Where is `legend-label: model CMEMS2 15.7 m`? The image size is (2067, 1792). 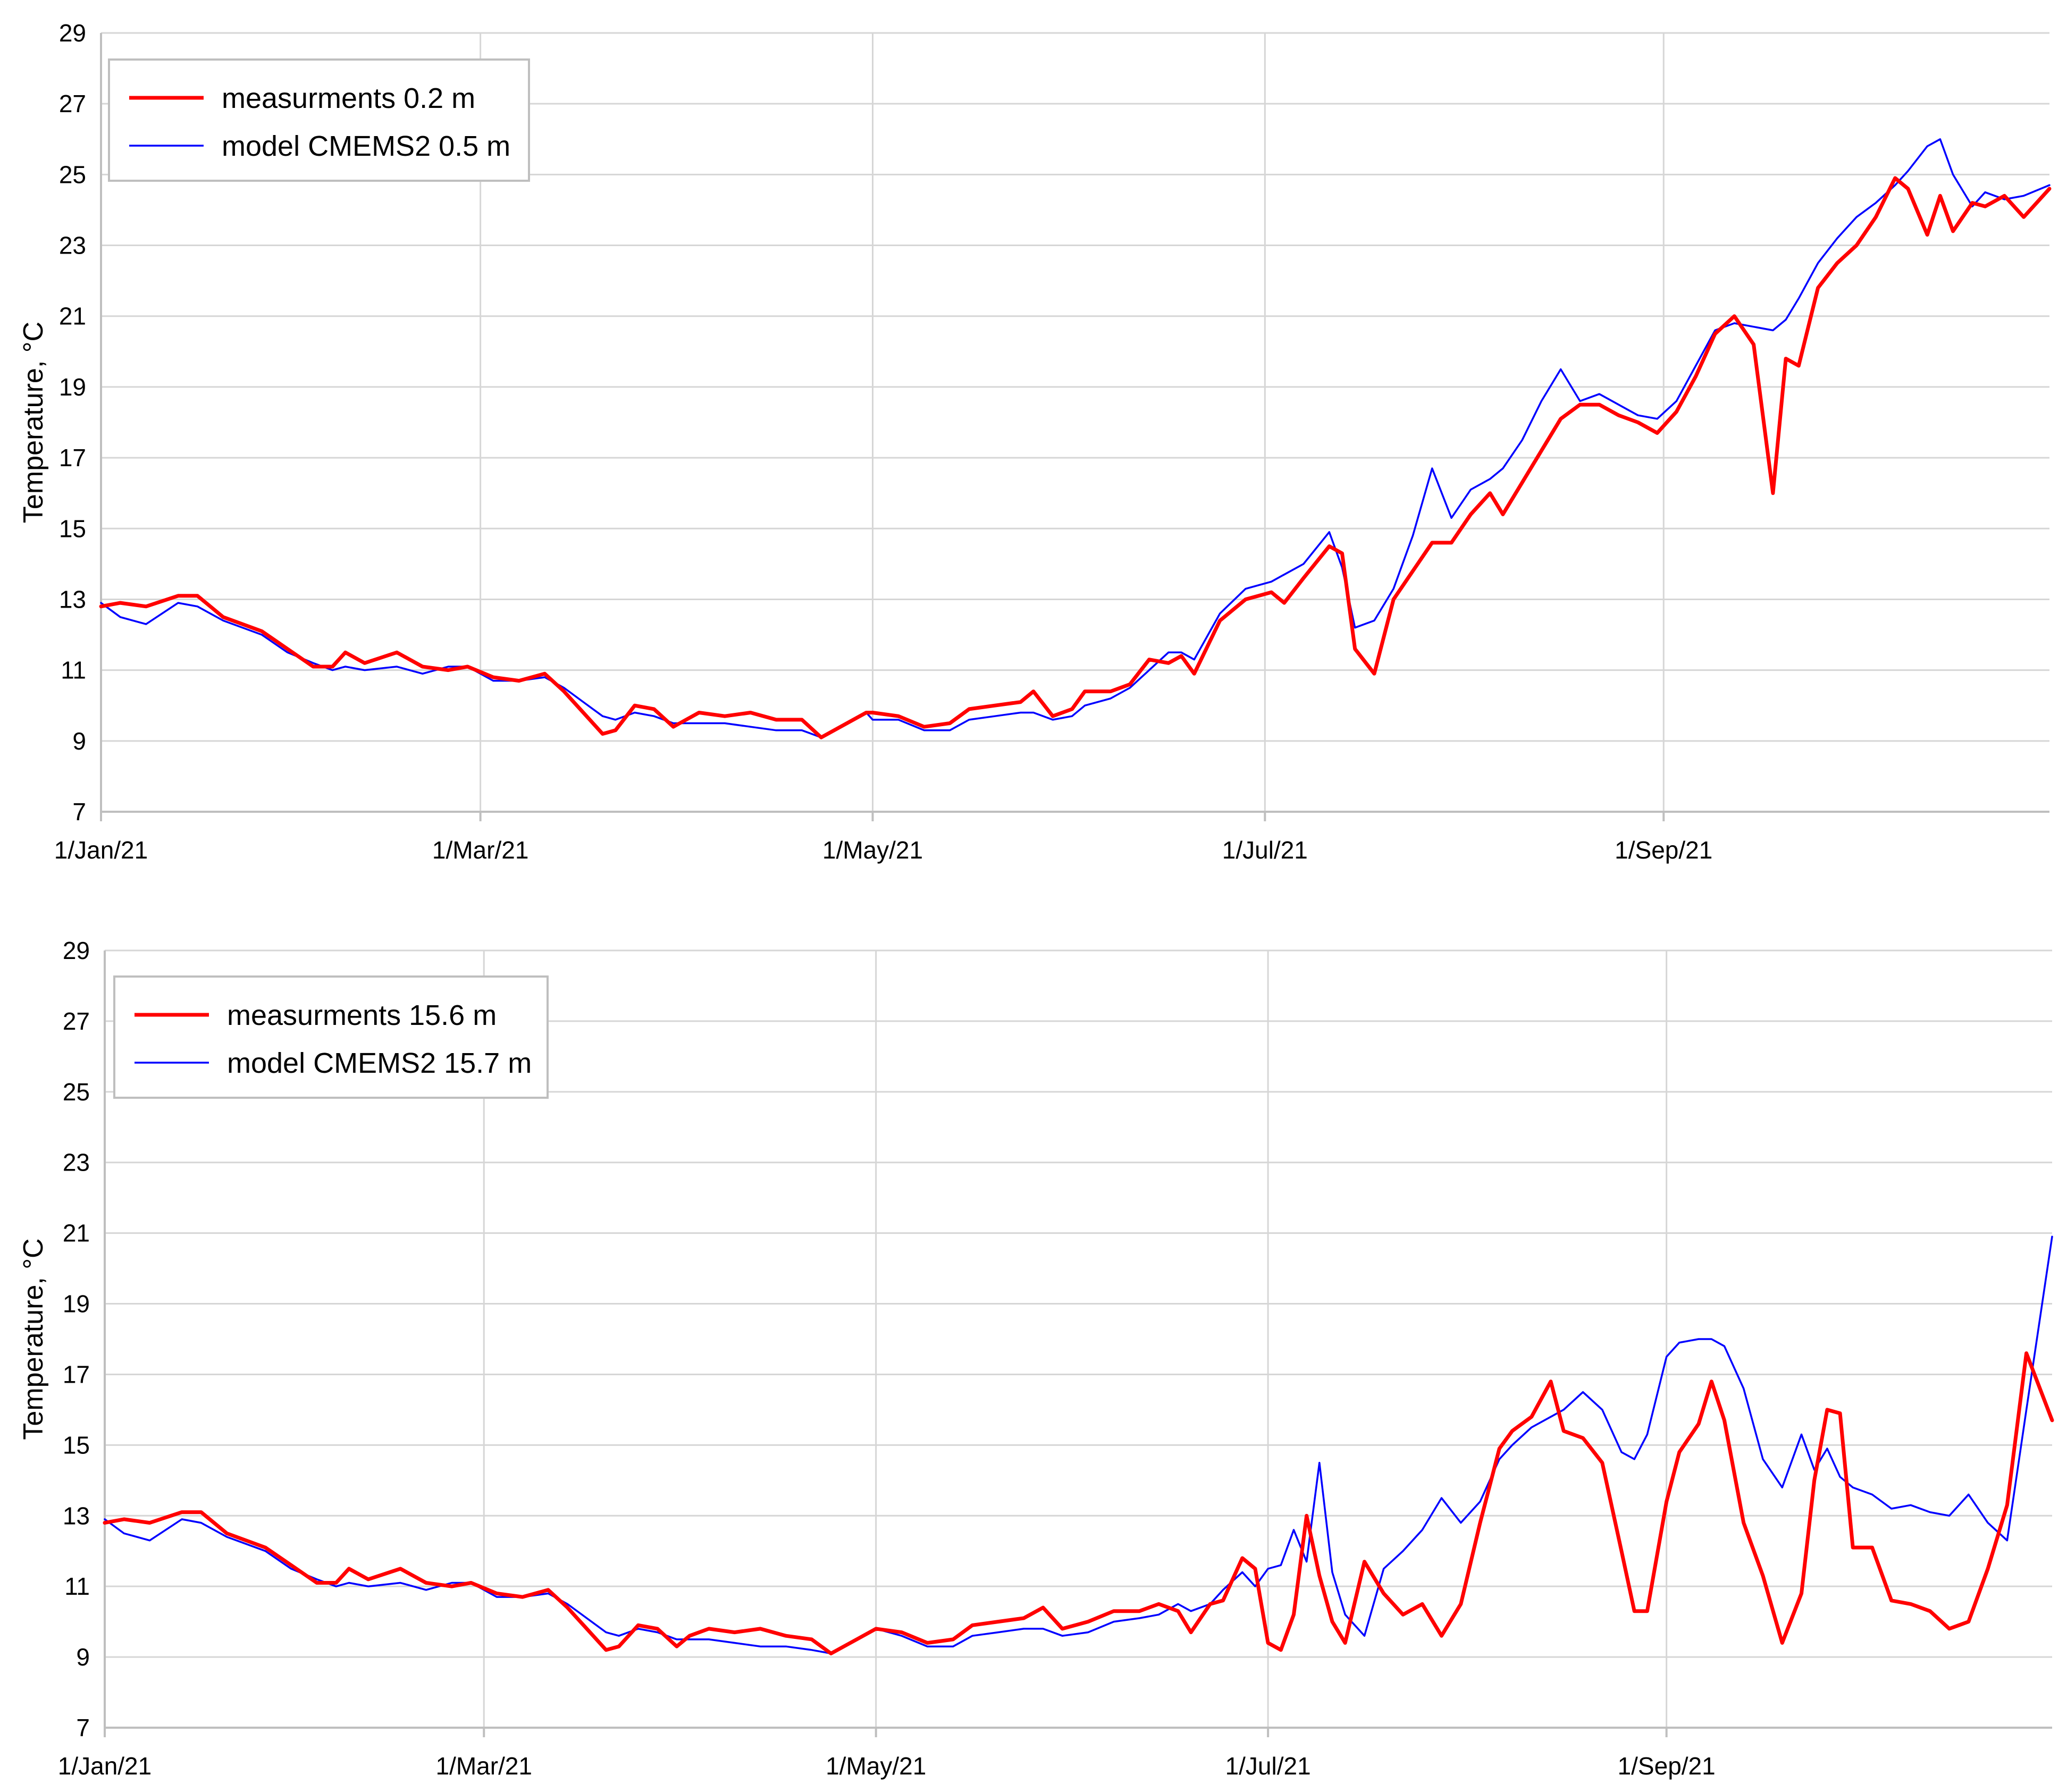
legend-label: model CMEMS2 15.7 m is located at coordinates (379, 1063).